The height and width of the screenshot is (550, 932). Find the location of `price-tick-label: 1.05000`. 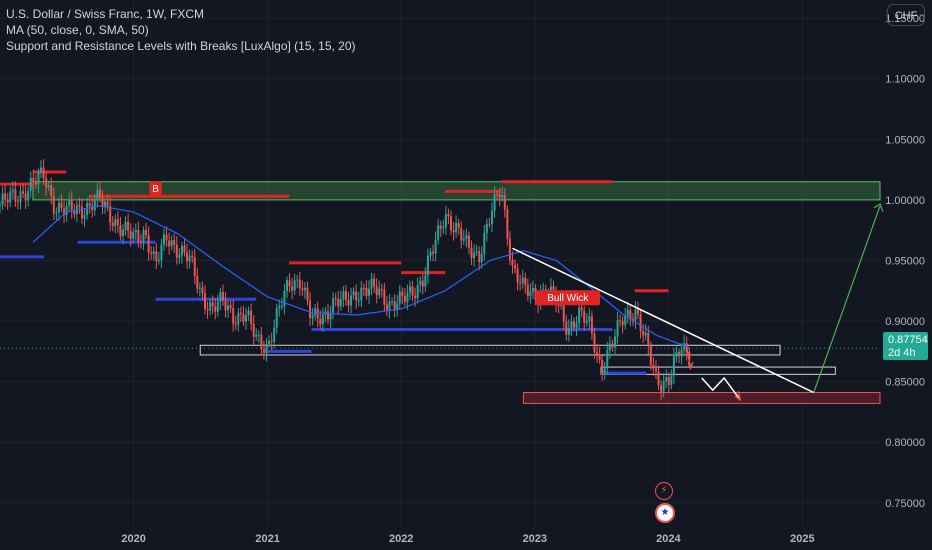

price-tick-label: 1.05000 is located at coordinates (905, 140).